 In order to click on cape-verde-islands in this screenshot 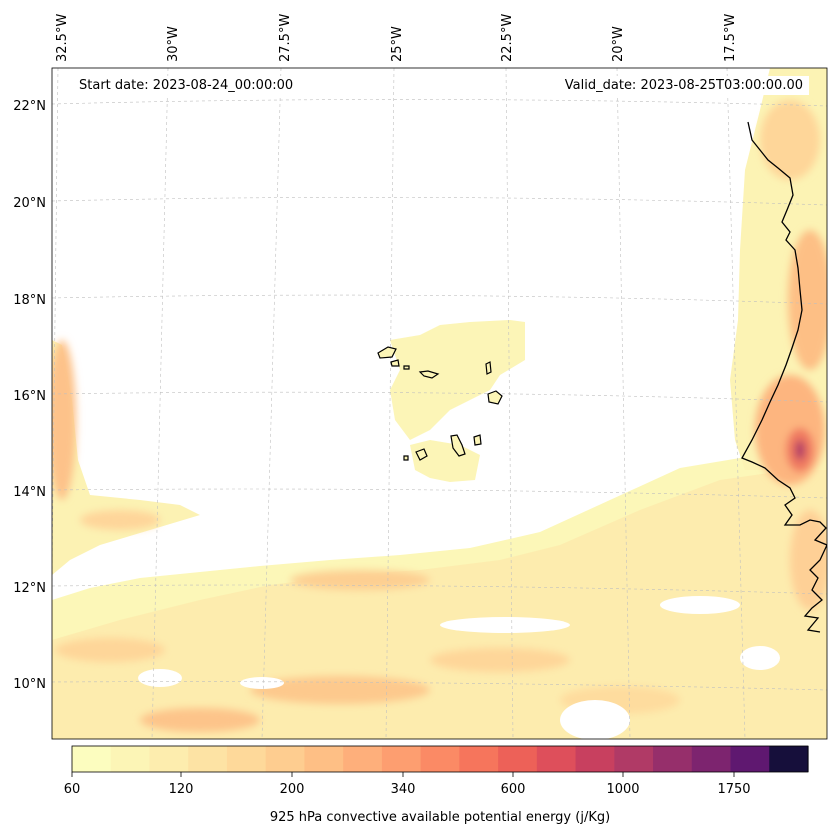, I will do `click(440, 403)`.